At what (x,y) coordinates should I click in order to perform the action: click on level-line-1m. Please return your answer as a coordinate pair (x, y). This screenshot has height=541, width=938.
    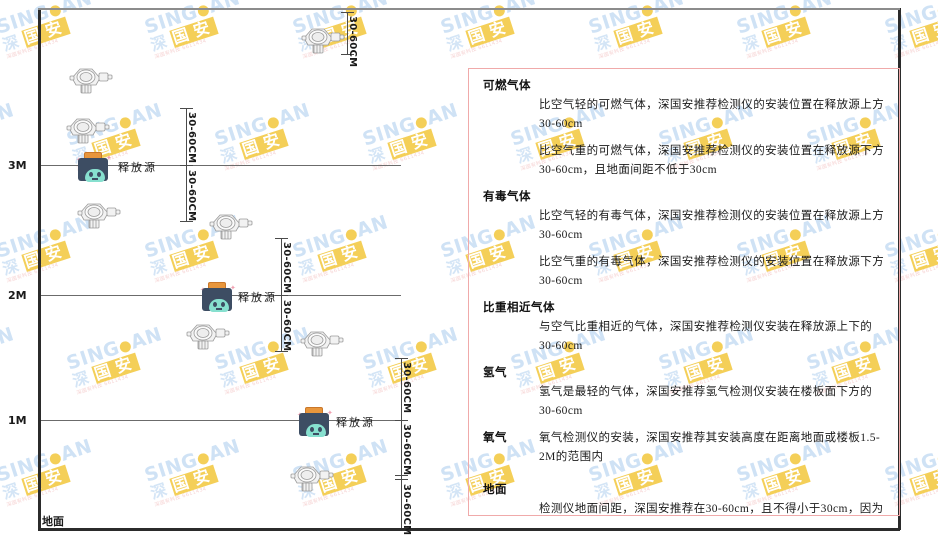
    Looking at the image, I should click on (221, 420).